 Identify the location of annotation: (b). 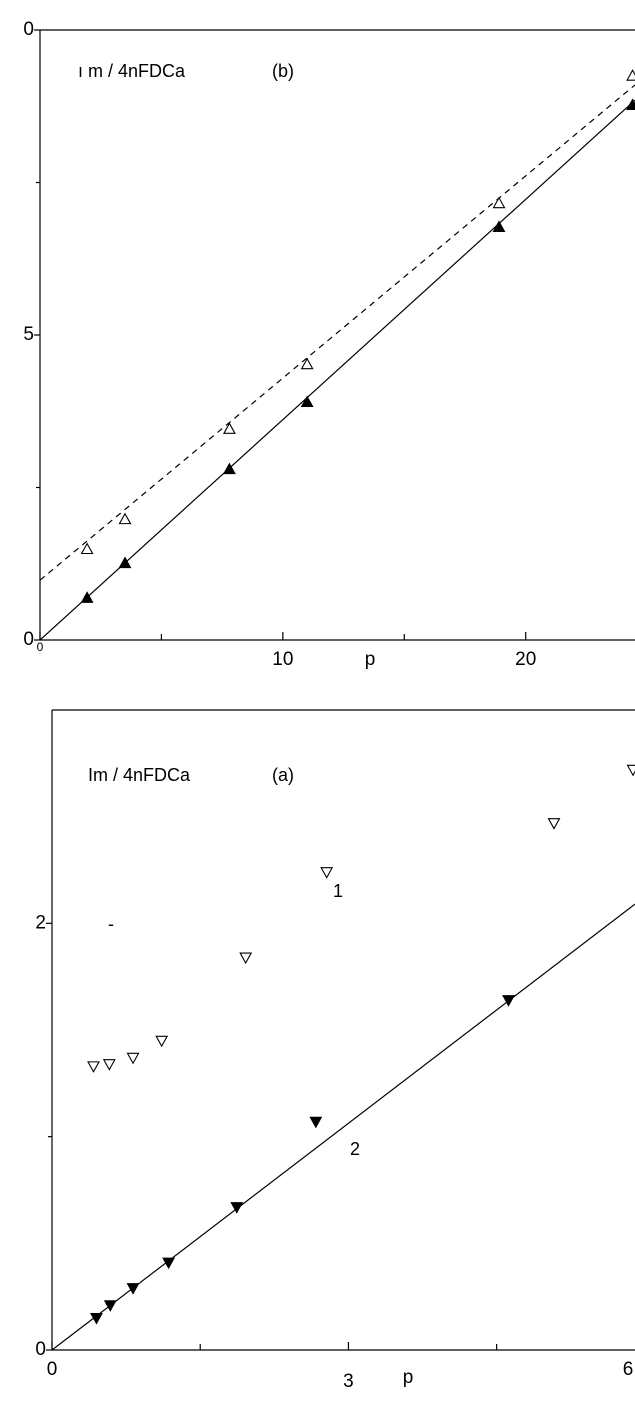
(283, 71).